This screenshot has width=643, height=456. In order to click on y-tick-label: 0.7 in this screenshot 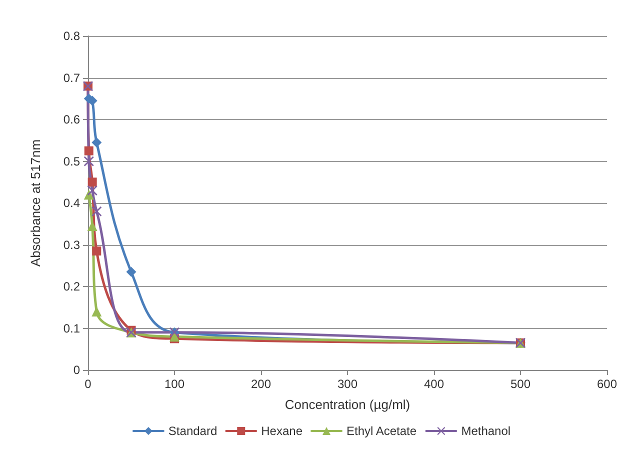, I will do `click(71, 77)`.